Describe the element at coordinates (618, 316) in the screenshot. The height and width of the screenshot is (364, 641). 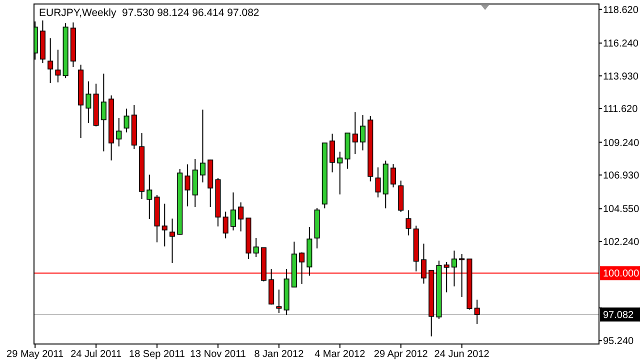
I see `ref-line-label: 97.082` at that location.